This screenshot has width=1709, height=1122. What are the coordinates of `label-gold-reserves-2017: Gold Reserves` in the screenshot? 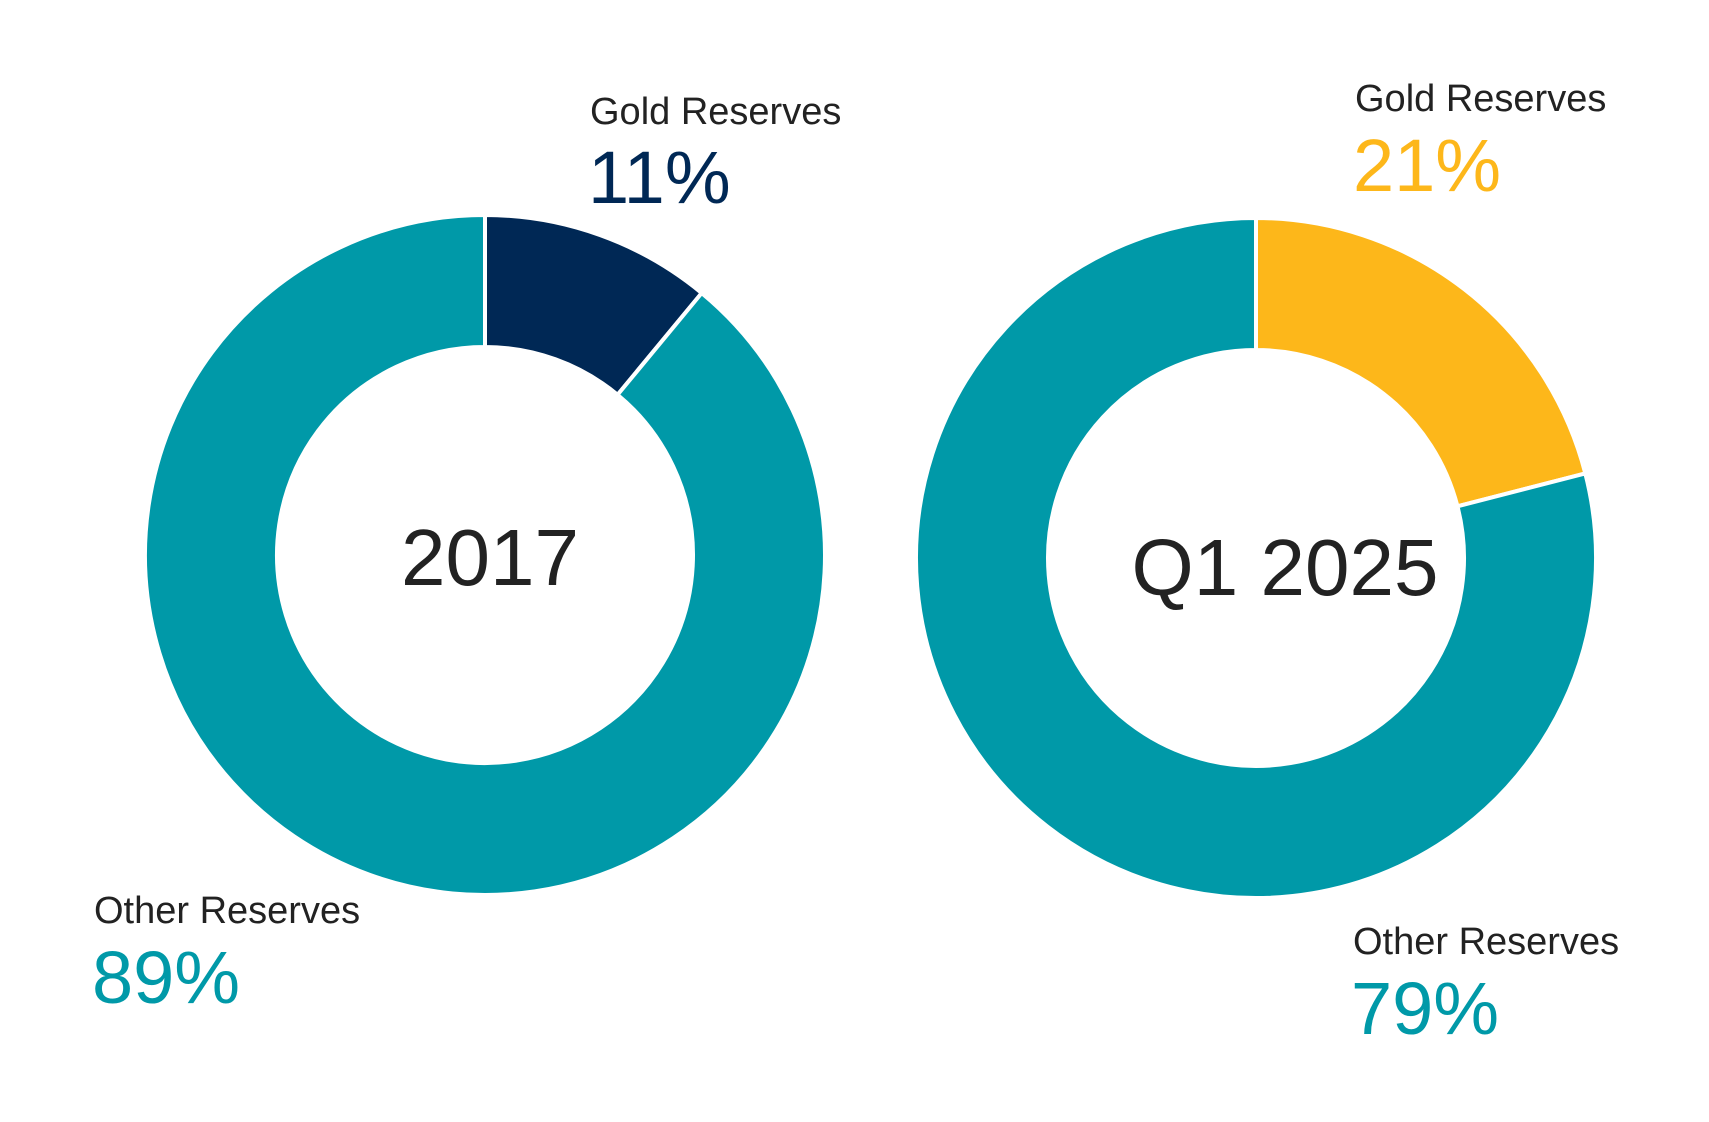 It's located at (715, 112).